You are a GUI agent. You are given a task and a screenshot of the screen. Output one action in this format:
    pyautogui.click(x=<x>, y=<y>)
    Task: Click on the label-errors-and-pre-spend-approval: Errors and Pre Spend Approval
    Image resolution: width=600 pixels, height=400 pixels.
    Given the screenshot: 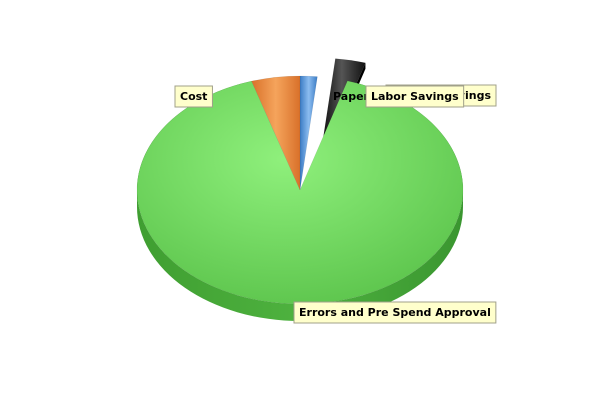 What is the action you would take?
    pyautogui.click(x=395, y=312)
    